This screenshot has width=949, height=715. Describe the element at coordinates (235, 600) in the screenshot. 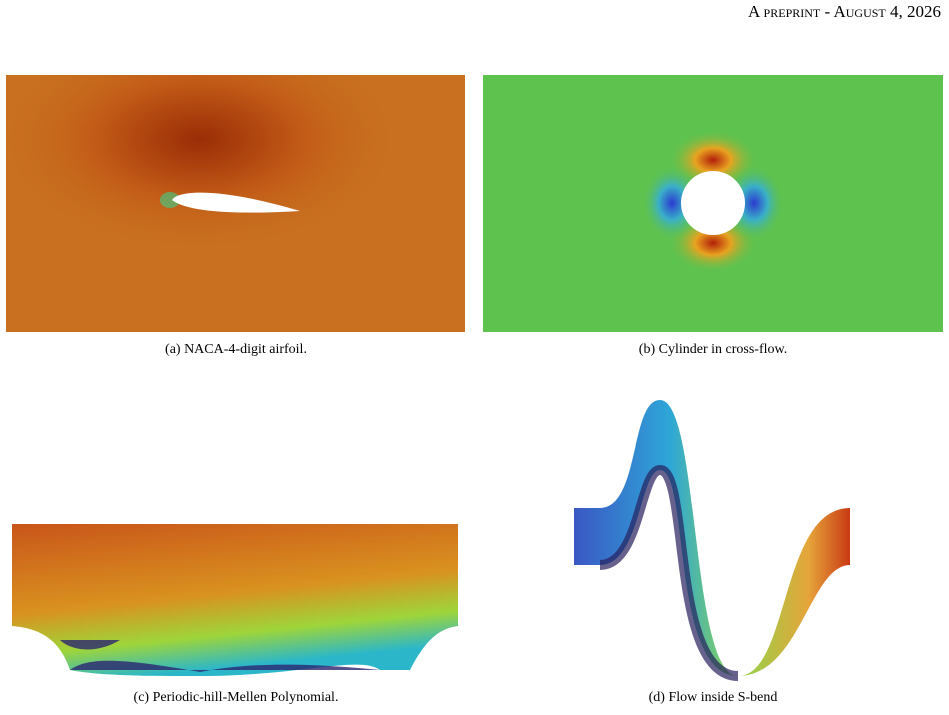

I see `hill-field` at that location.